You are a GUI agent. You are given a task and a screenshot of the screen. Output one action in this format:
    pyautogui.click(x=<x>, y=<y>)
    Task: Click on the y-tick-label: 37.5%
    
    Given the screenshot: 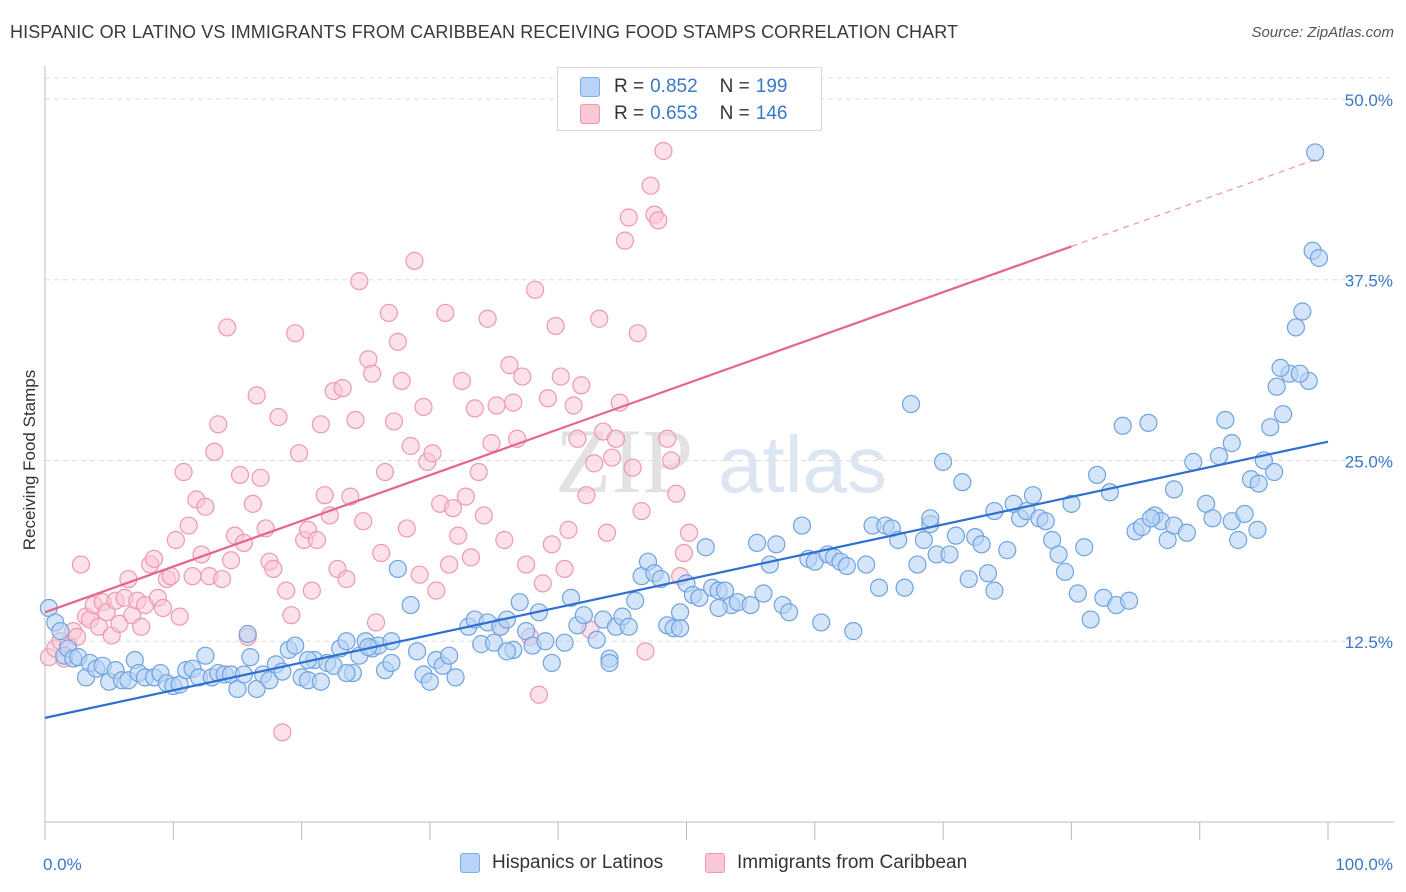 What is the action you would take?
    pyautogui.click(x=1369, y=281)
    